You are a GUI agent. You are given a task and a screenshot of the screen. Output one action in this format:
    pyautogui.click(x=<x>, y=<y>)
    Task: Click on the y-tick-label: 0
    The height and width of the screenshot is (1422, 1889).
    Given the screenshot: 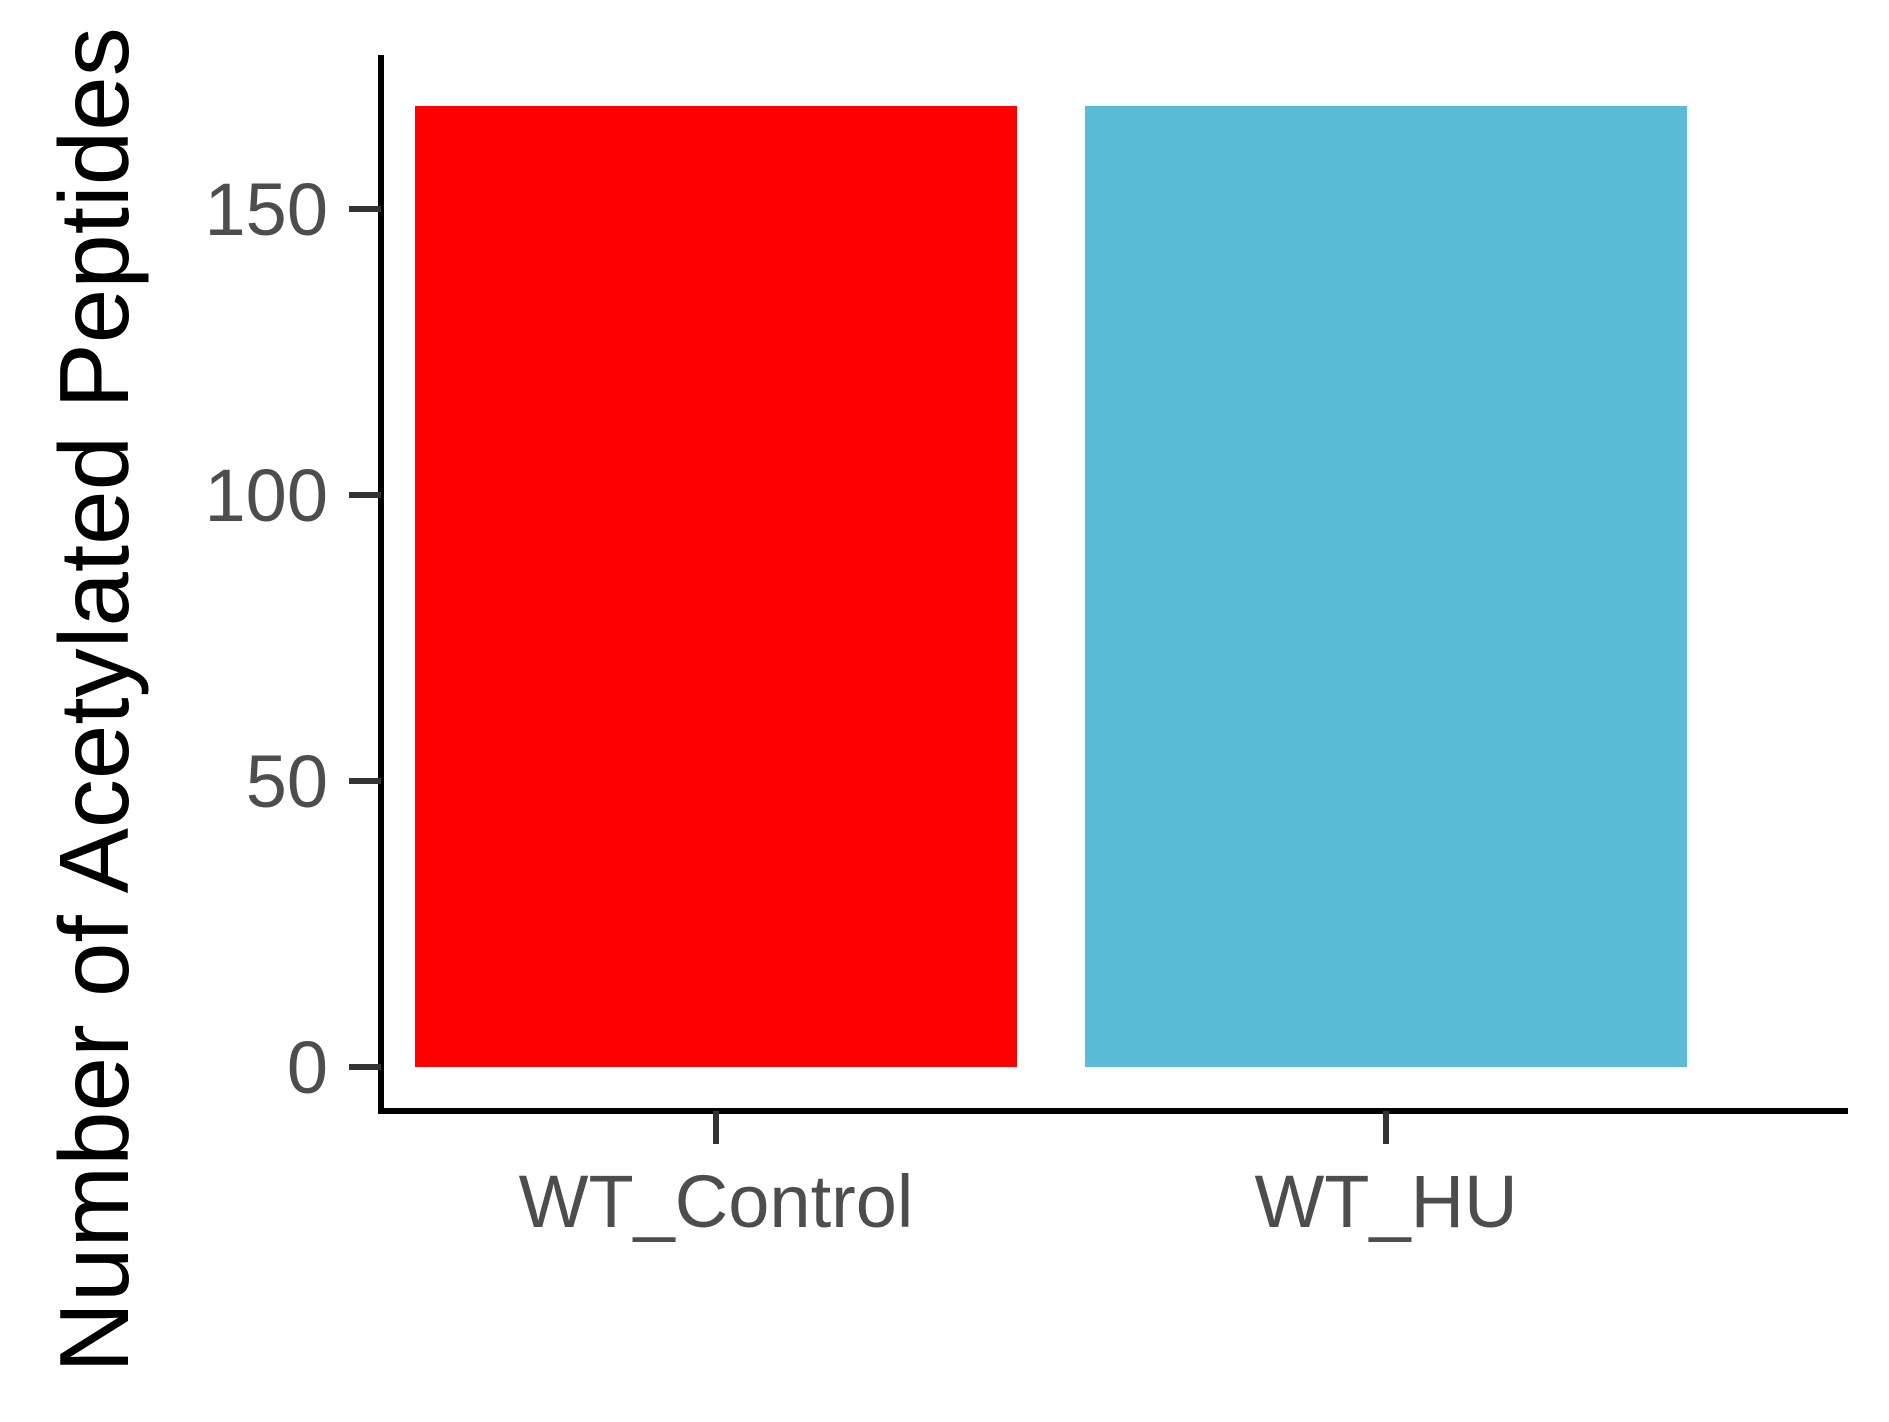 What is the action you would take?
    pyautogui.click(x=307, y=1067)
    